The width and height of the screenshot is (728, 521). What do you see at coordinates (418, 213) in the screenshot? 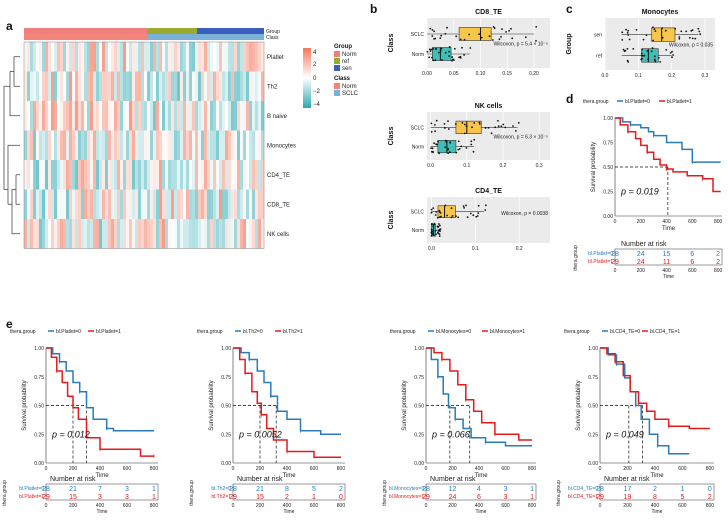
I see `category-label: SCLC` at bounding box center [418, 213].